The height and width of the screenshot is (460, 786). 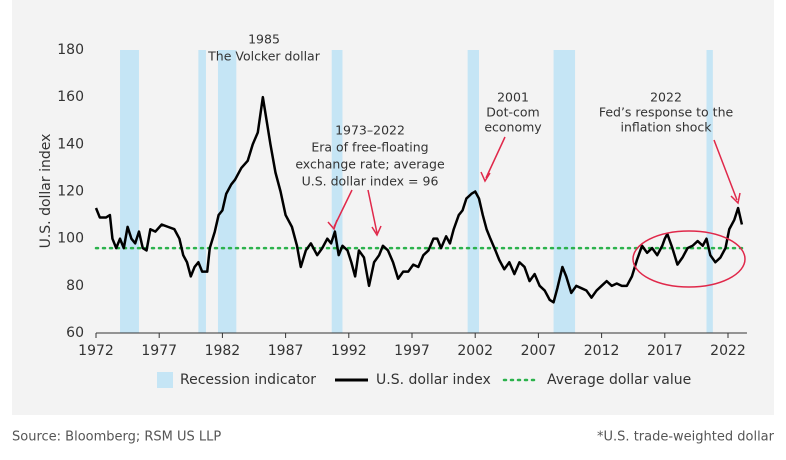 I want to click on y-tick-label: 140, so click(x=70, y=144).